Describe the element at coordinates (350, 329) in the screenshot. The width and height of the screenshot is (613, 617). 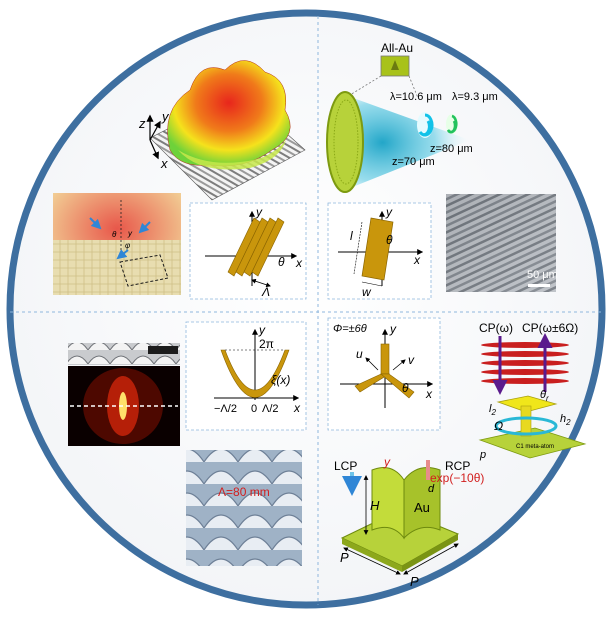
I see `trimer-phi-label: Φ=±6θ` at that location.